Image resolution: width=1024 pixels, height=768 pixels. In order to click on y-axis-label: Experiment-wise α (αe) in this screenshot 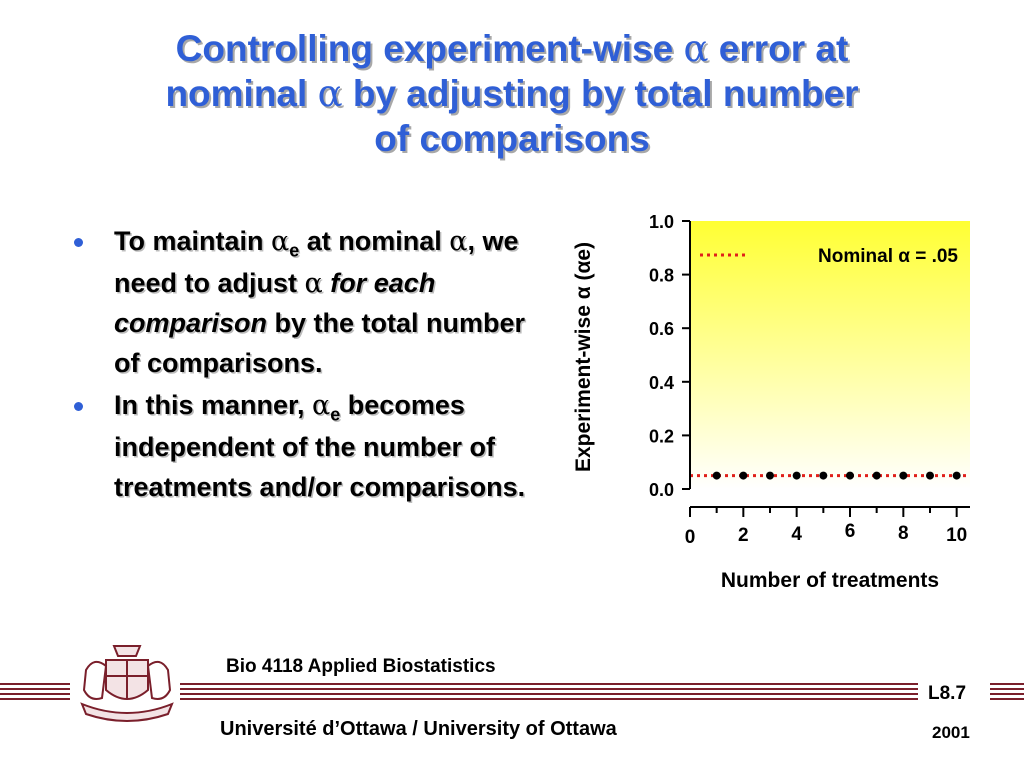, I will do `click(583, 357)`.